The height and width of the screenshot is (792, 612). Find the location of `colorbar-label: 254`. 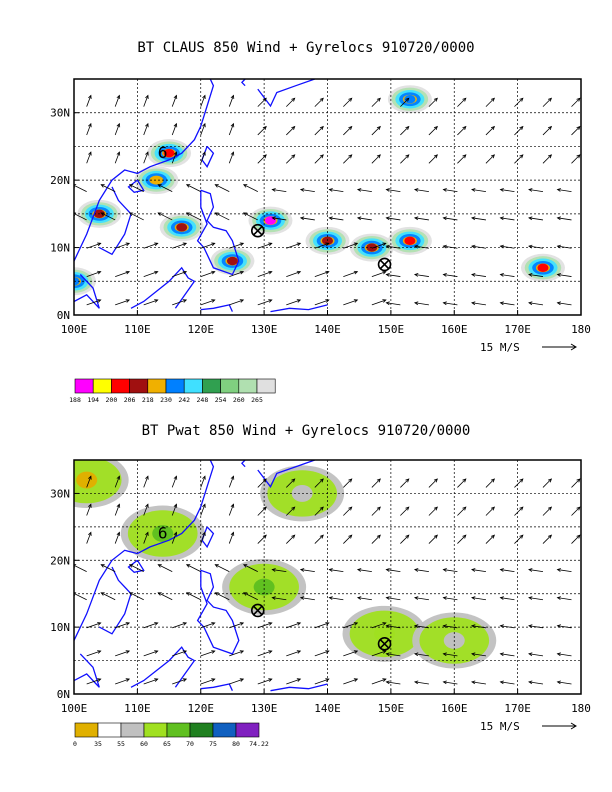

colorbar-label: 254 is located at coordinates (221, 400).